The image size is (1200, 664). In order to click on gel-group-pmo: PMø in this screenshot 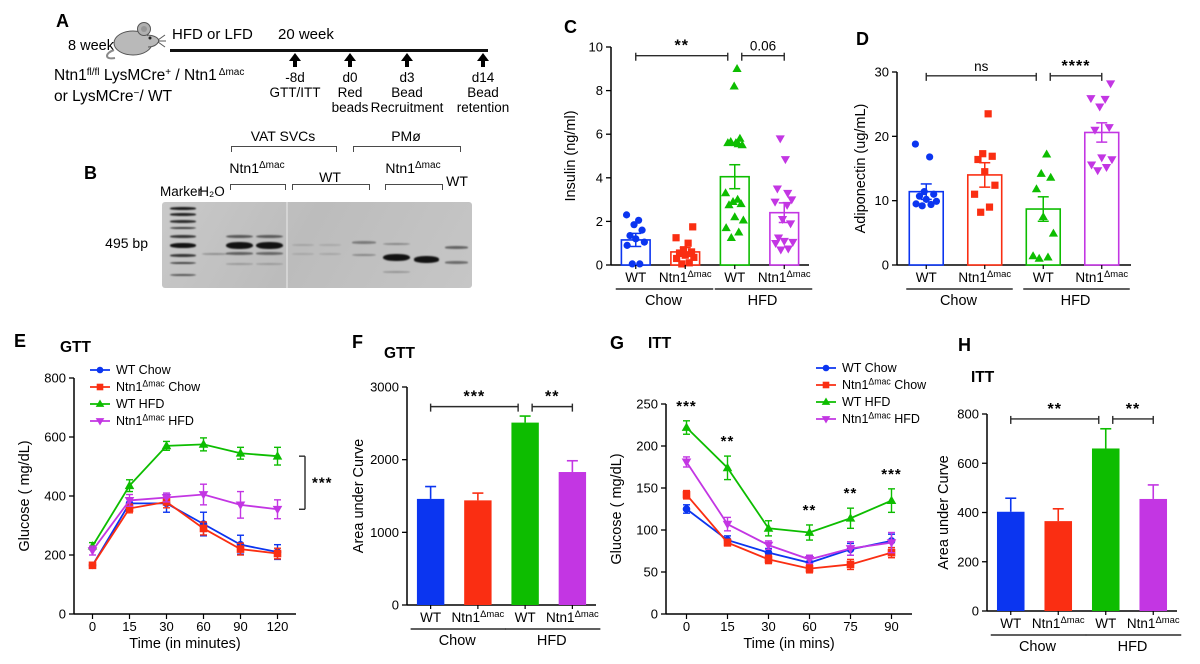, I will do `click(406, 136)`.